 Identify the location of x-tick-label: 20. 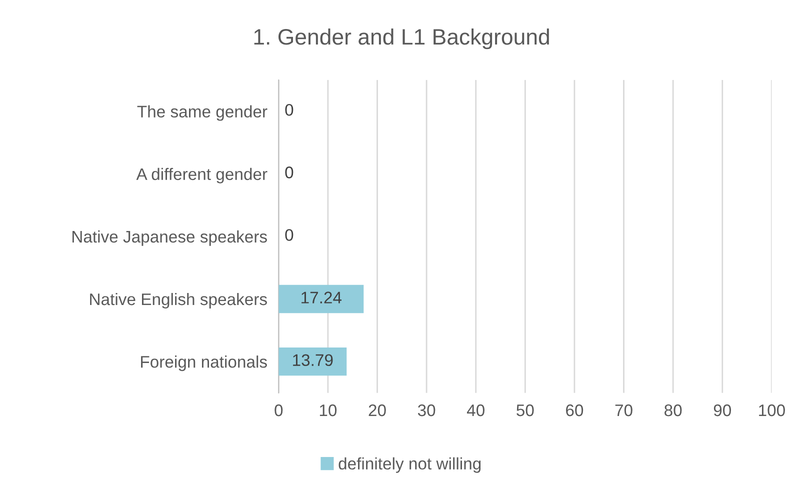
(377, 410).